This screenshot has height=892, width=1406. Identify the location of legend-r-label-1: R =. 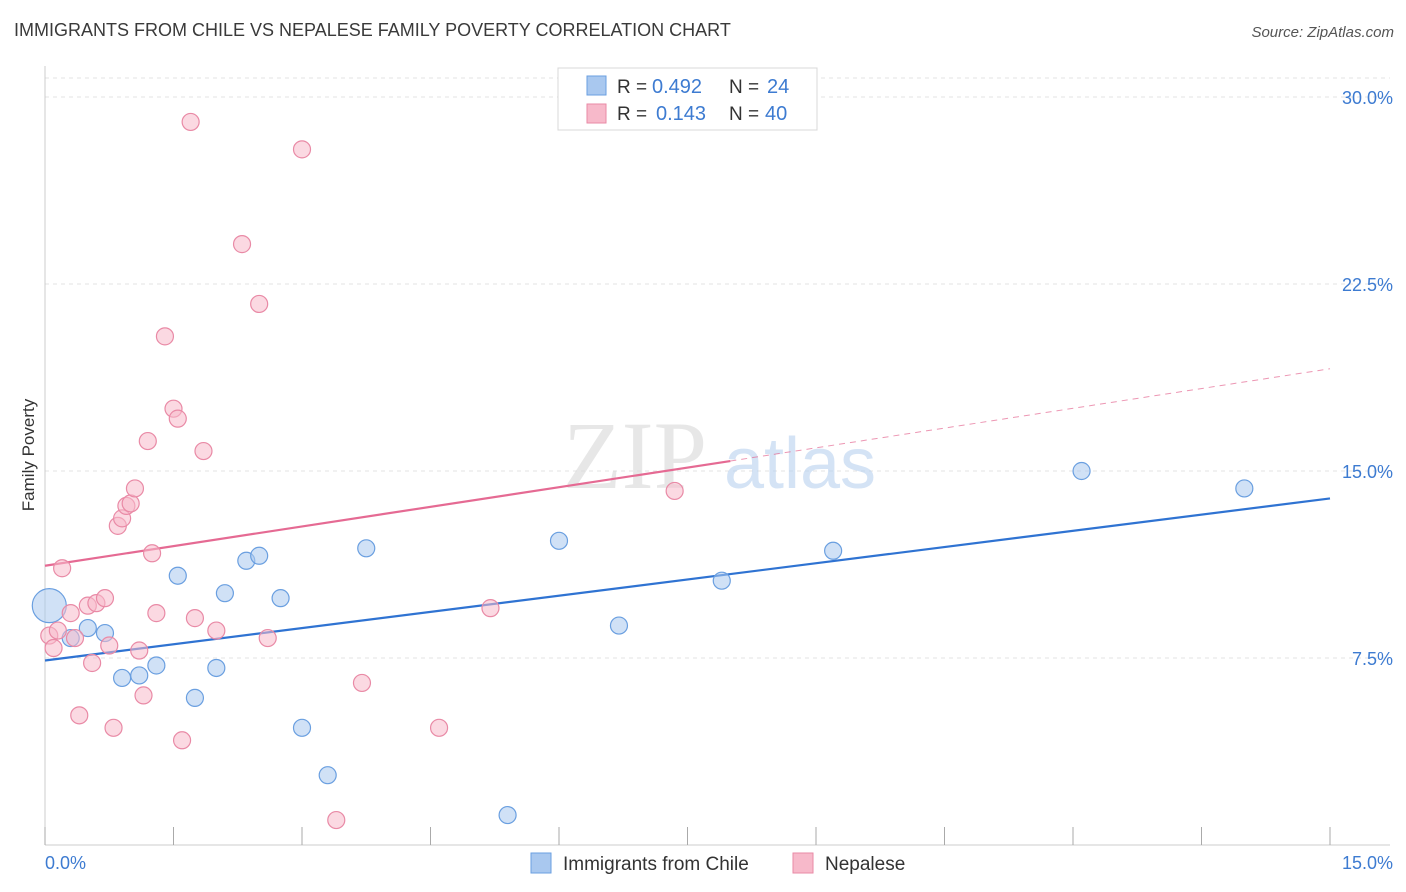
(632, 87).